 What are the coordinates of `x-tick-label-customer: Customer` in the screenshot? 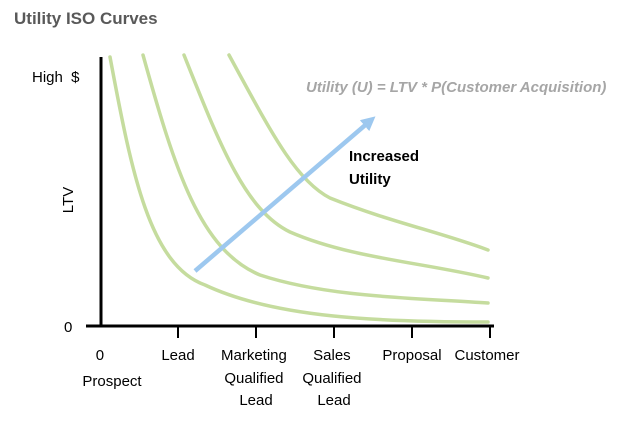 It's located at (486, 355).